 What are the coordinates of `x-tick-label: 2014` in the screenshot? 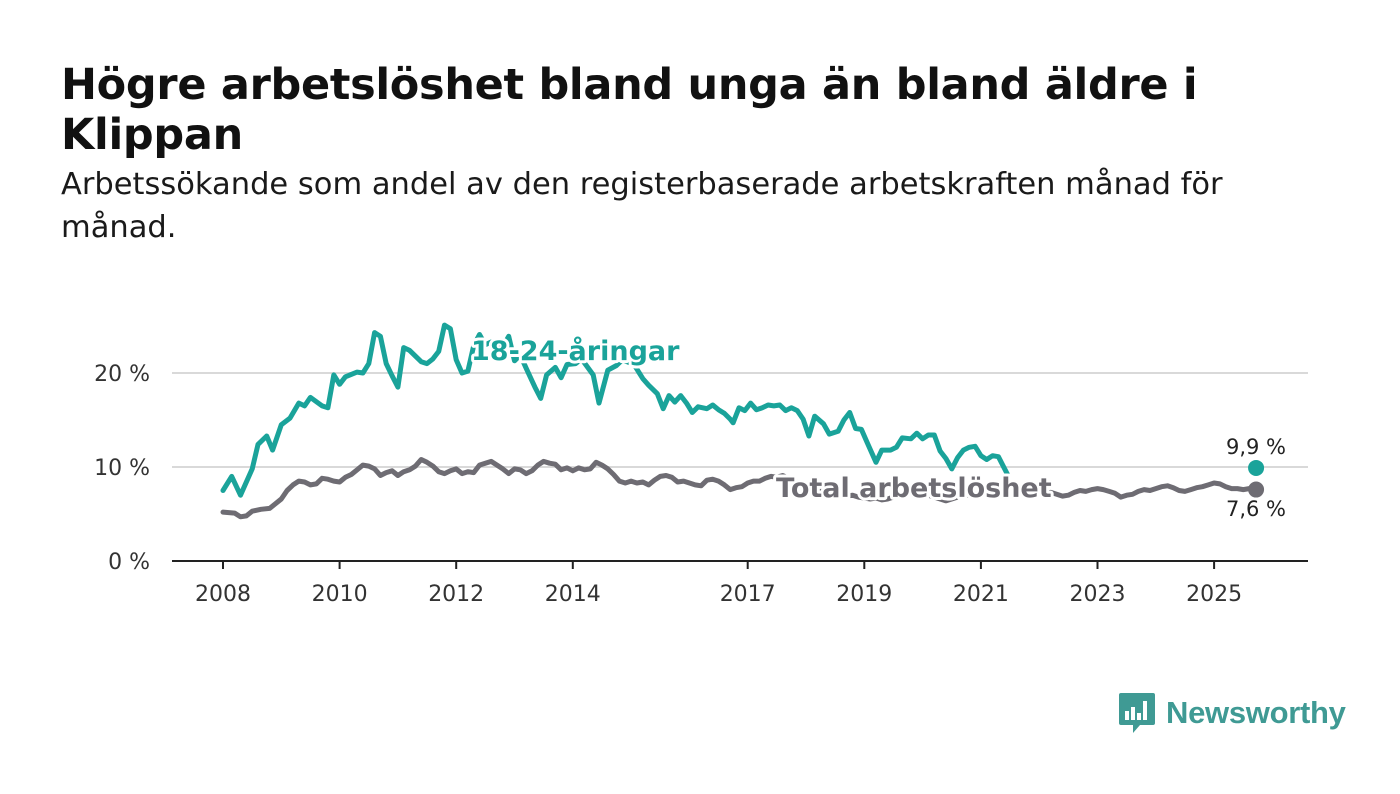 It's located at (573, 594).